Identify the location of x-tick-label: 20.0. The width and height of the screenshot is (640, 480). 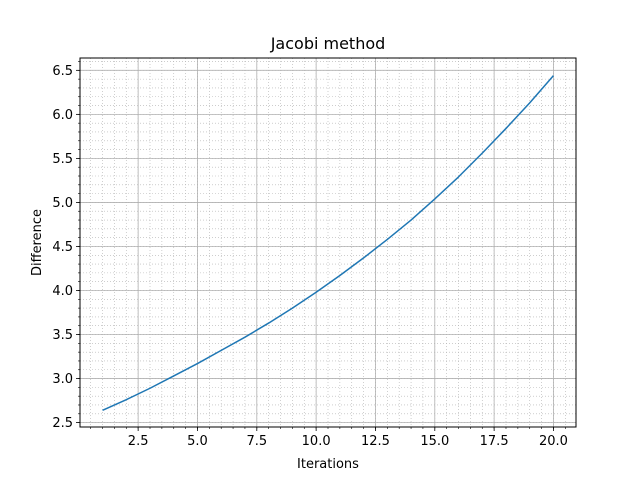
(553, 441).